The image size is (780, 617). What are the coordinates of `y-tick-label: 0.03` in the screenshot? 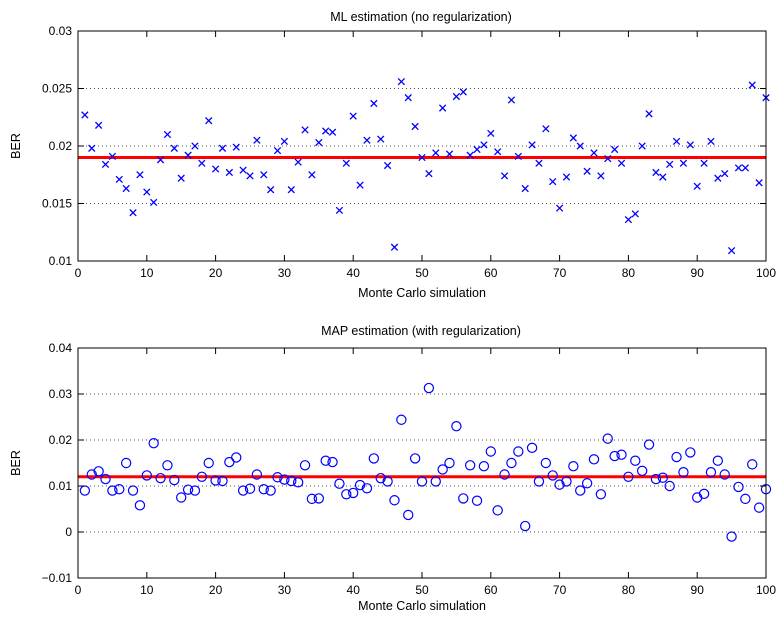 It's located at (61, 394).